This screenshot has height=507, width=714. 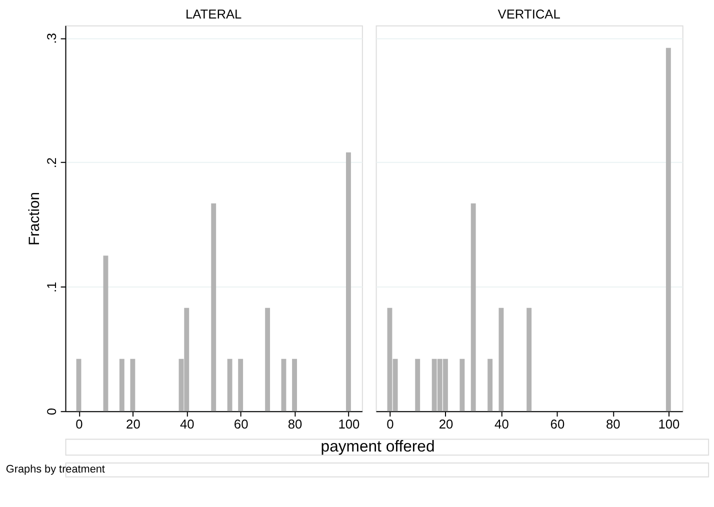 I want to click on chart-title: LATERAL, so click(x=214, y=14).